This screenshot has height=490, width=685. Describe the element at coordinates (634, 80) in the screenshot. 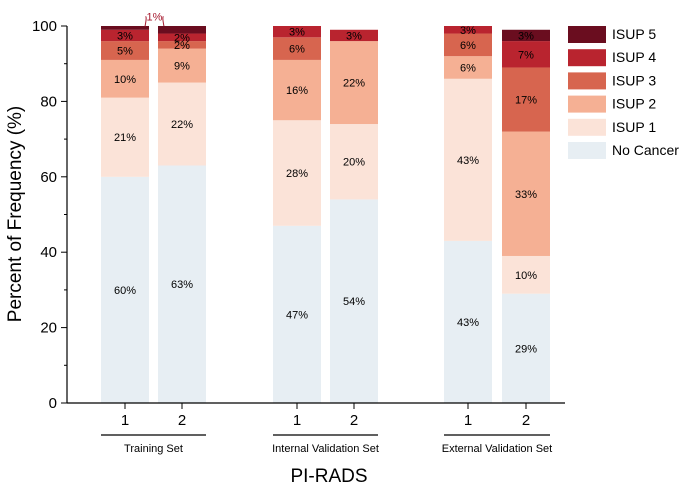

I see `legend-label: ISUP 3` at that location.